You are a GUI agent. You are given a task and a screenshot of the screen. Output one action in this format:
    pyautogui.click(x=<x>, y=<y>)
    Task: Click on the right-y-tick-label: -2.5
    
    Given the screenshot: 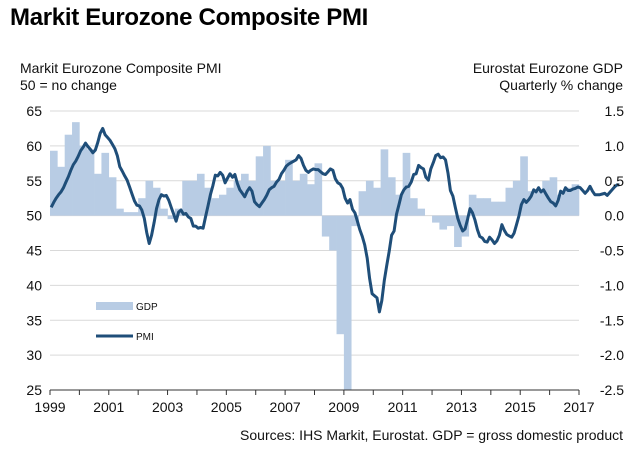 What is the action you would take?
    pyautogui.click(x=612, y=390)
    